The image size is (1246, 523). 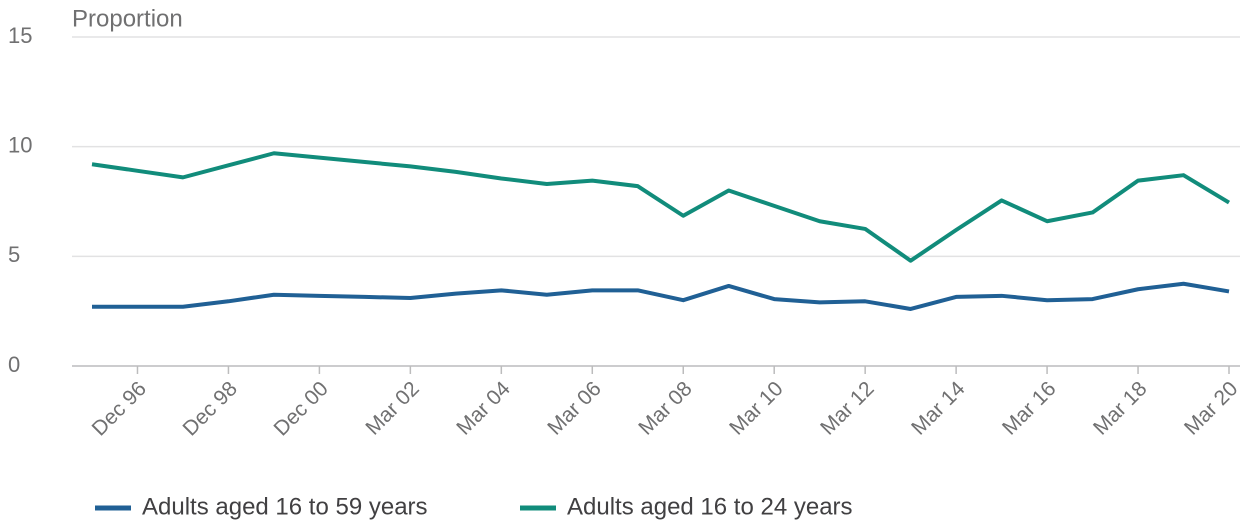 What do you see at coordinates (574, 408) in the screenshot?
I see `x-tick-label: Mar 06` at bounding box center [574, 408].